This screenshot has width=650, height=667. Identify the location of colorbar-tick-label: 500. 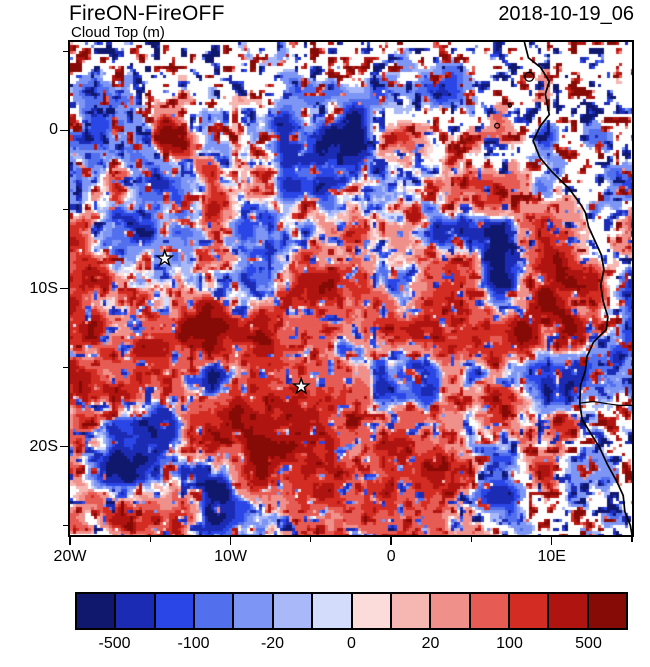
(588, 643).